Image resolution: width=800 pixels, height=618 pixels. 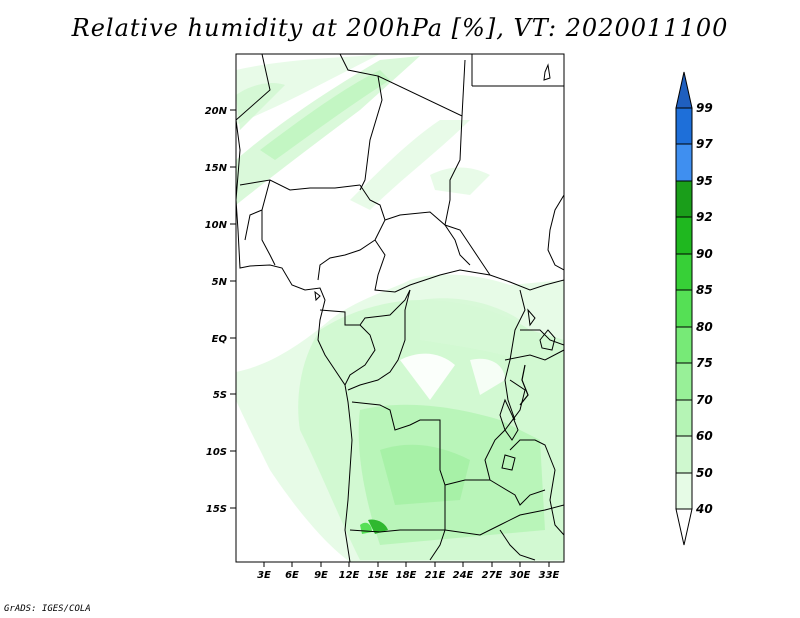 What do you see at coordinates (704, 144) in the screenshot?
I see `colorbar-label: 97` at bounding box center [704, 144].